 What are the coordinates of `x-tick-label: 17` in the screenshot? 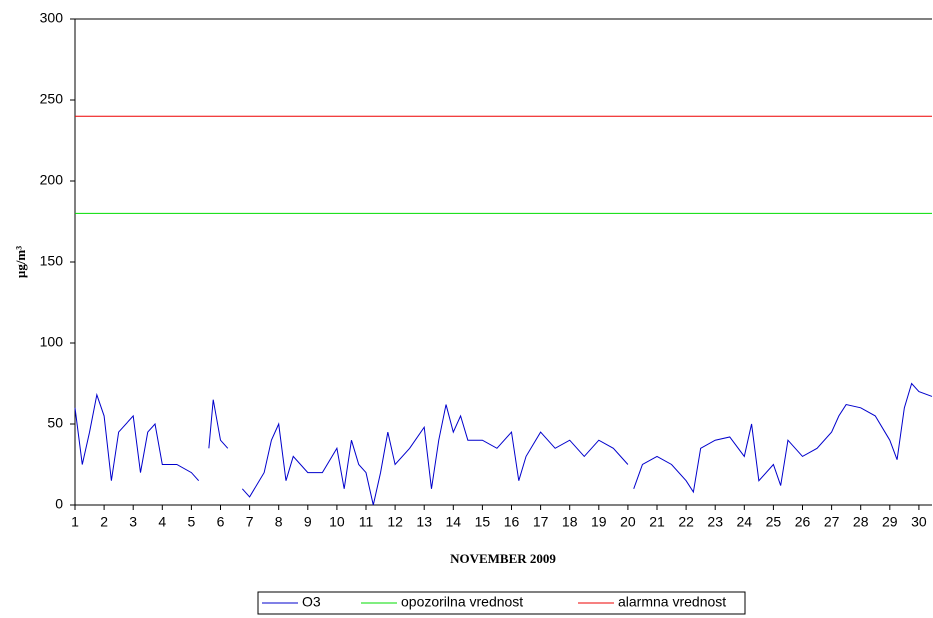 It's located at (541, 522).